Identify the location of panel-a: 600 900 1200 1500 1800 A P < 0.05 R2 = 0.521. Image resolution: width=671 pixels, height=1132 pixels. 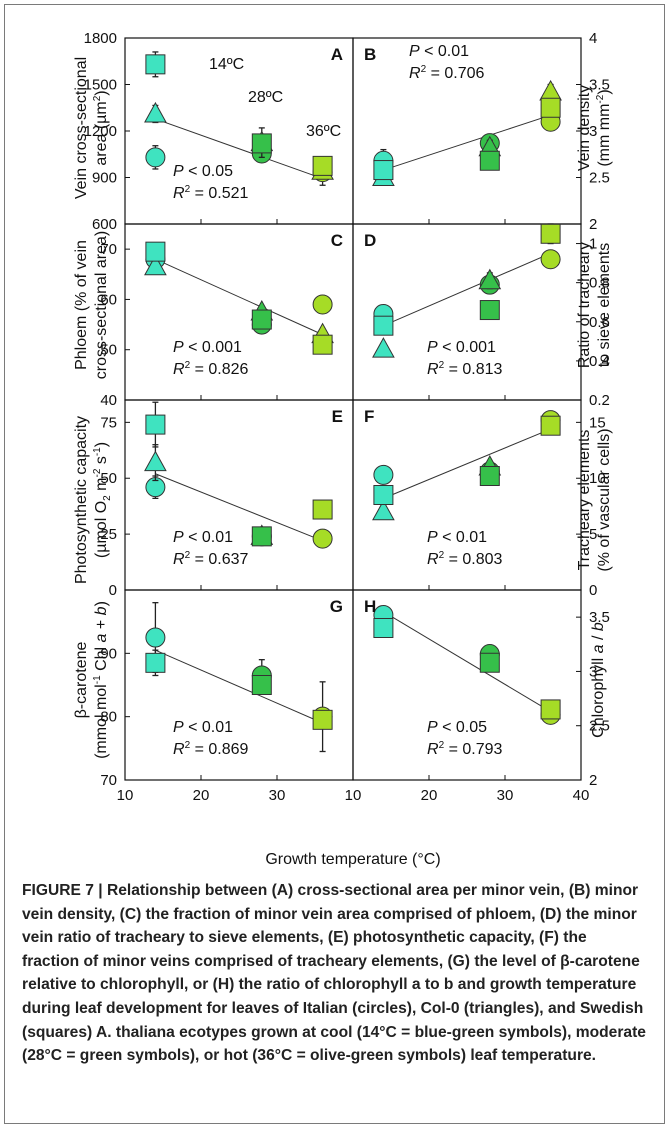
(219, 131).